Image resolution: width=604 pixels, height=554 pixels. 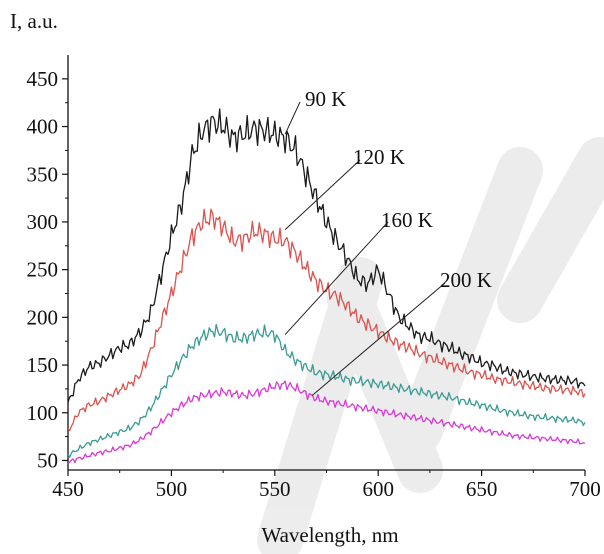 What do you see at coordinates (329, 535) in the screenshot?
I see `x-axis-title: Wavelength, nm` at bounding box center [329, 535].